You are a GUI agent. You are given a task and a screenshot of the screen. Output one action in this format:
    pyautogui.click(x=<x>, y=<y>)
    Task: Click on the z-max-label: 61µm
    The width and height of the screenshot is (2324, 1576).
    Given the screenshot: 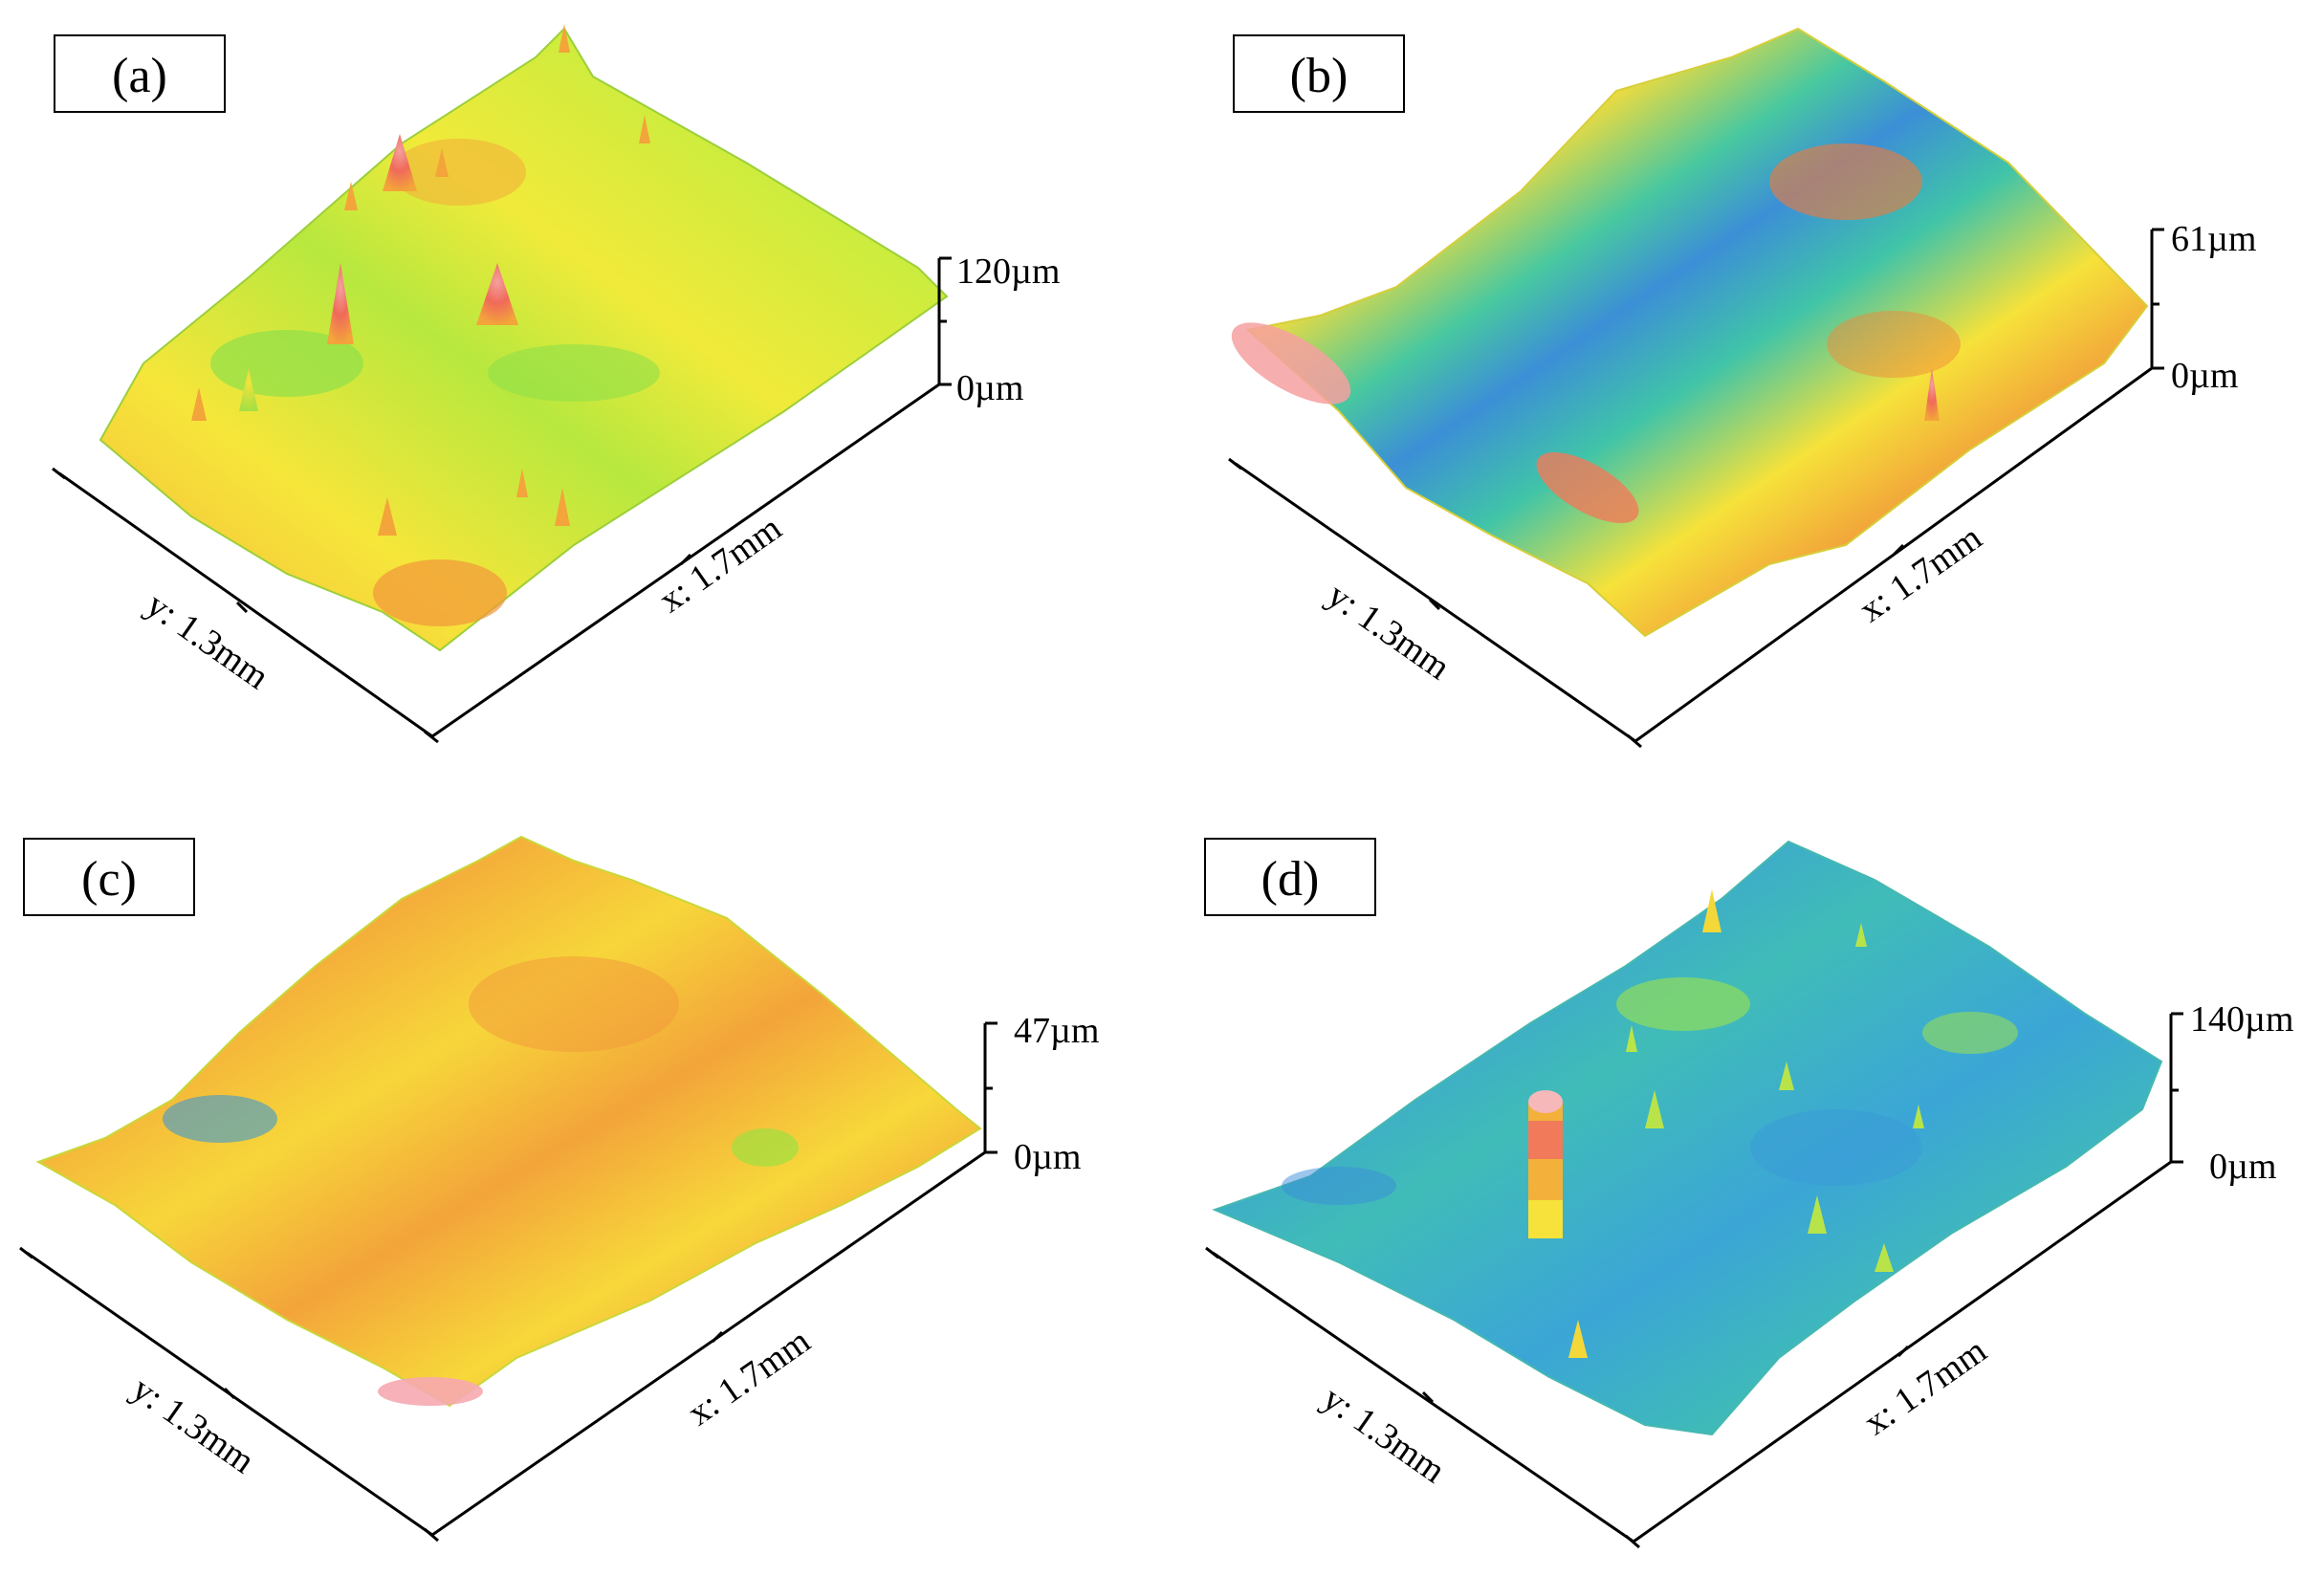 What is the action you would take?
    pyautogui.click(x=2213, y=239)
    